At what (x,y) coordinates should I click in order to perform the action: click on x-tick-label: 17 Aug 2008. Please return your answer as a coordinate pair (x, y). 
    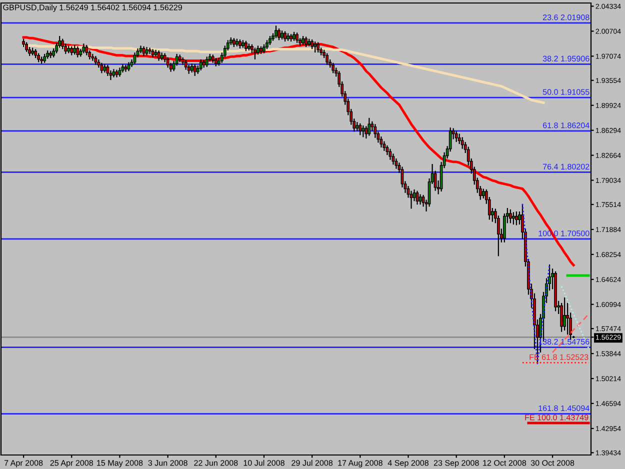
    Looking at the image, I should click on (360, 464).